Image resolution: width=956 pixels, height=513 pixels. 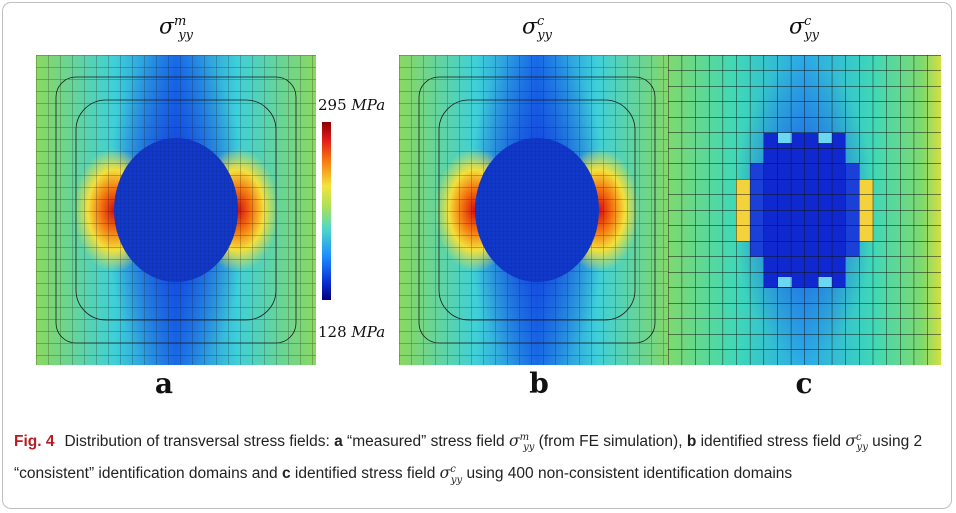 What do you see at coordinates (326, 211) in the screenshot?
I see `colorbar` at bounding box center [326, 211].